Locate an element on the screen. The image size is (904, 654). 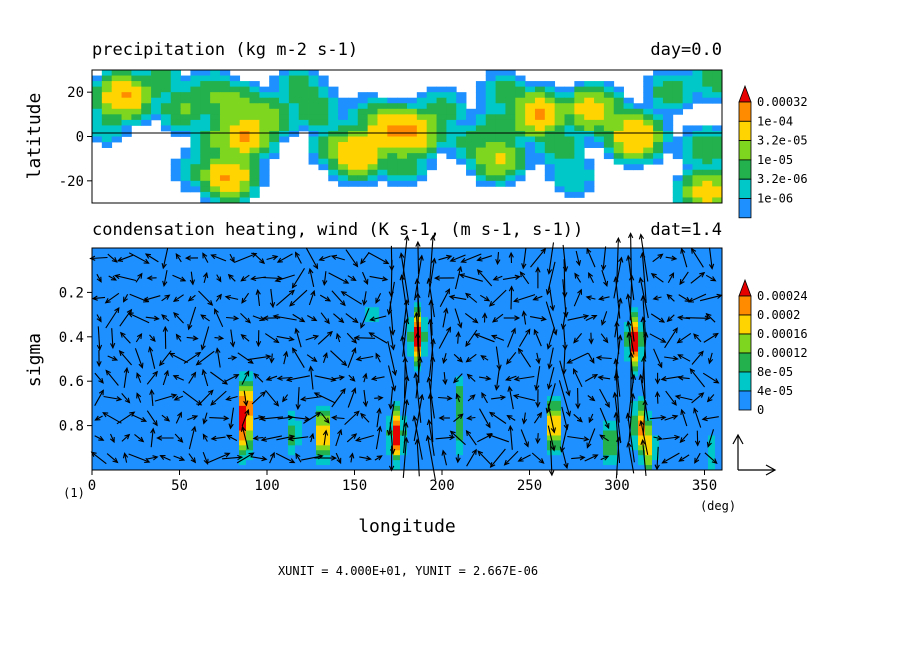
precip-legend-swatch is located at coordinates (745, 111).